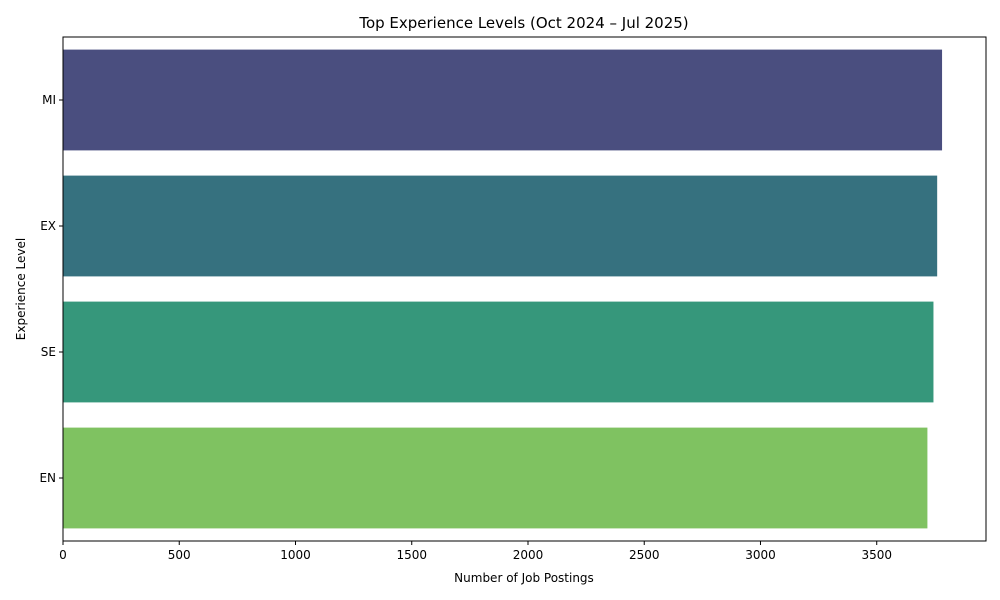 The height and width of the screenshot is (600, 1000). What do you see at coordinates (503, 100) in the screenshot?
I see `bar-mi` at bounding box center [503, 100].